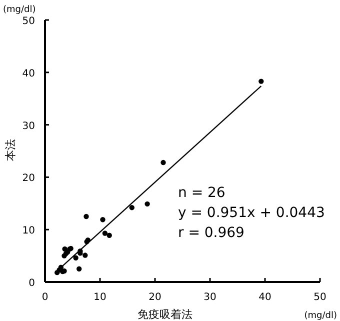 This screenshot has width=340, height=321. Describe the element at coordinates (28, 231) in the screenshot. I see `y-tick-label: 10` at that location.